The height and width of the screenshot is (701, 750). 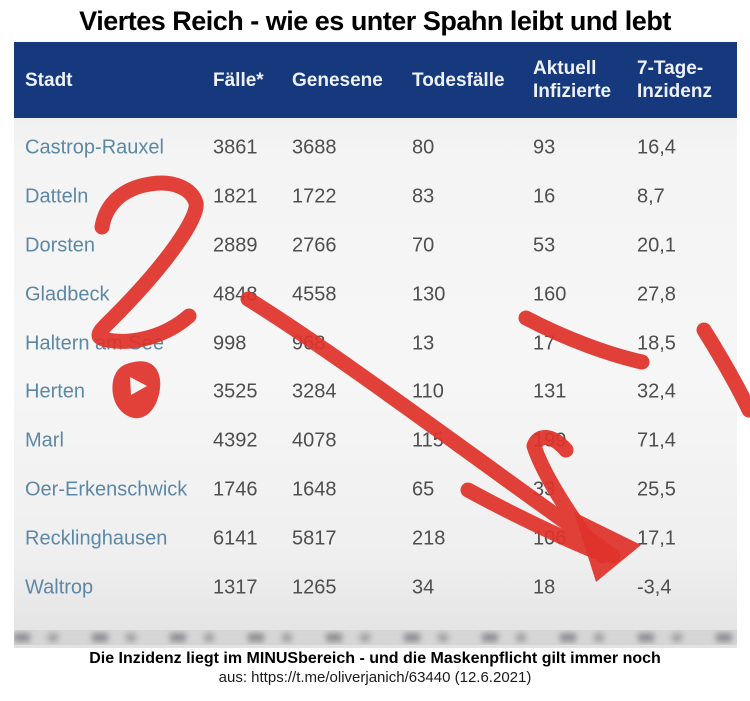 What do you see at coordinates (544, 343) in the screenshot?
I see `cell-aktuell-infizierte: 17` at bounding box center [544, 343].